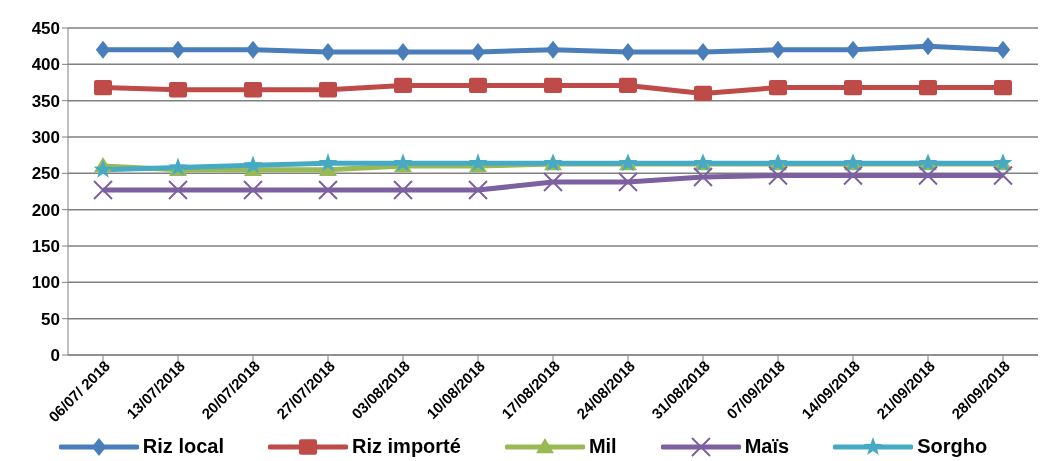  Describe the element at coordinates (45, 65) in the screenshot. I see `y-tick-label: 400` at that location.